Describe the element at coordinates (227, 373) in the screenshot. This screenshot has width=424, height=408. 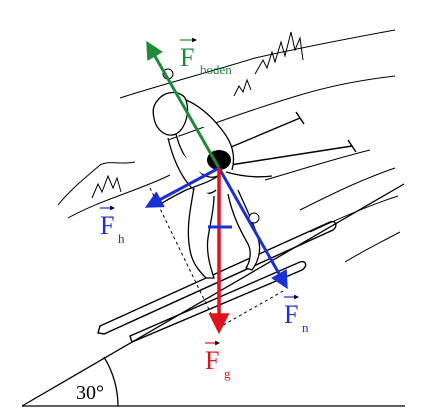
I see `label-force-g-subscript: g` at that location.